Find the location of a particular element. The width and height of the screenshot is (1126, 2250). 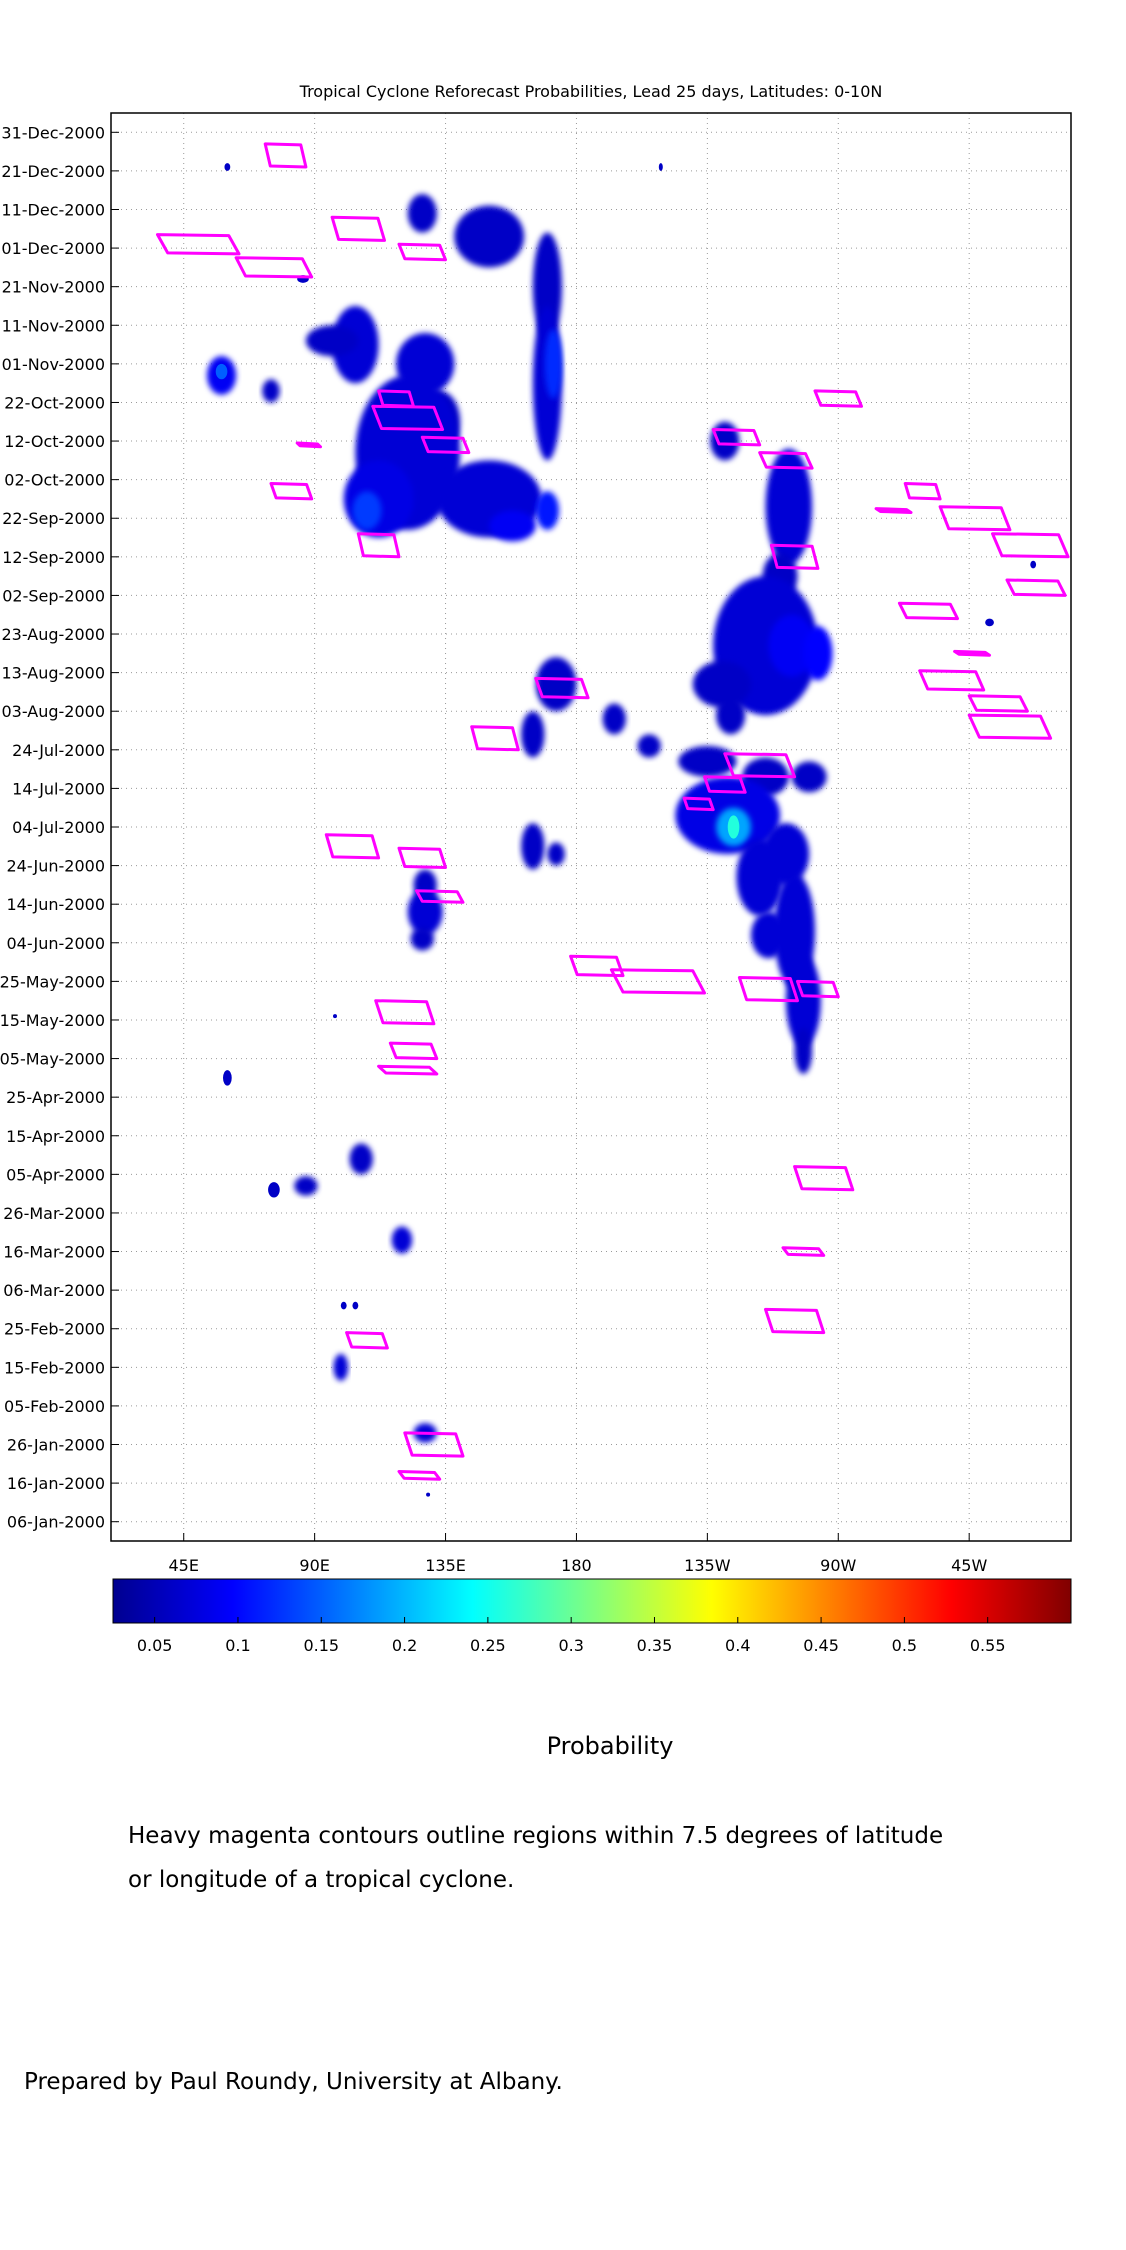

y-tick-label: 12-Sep-2000 is located at coordinates (53, 557).